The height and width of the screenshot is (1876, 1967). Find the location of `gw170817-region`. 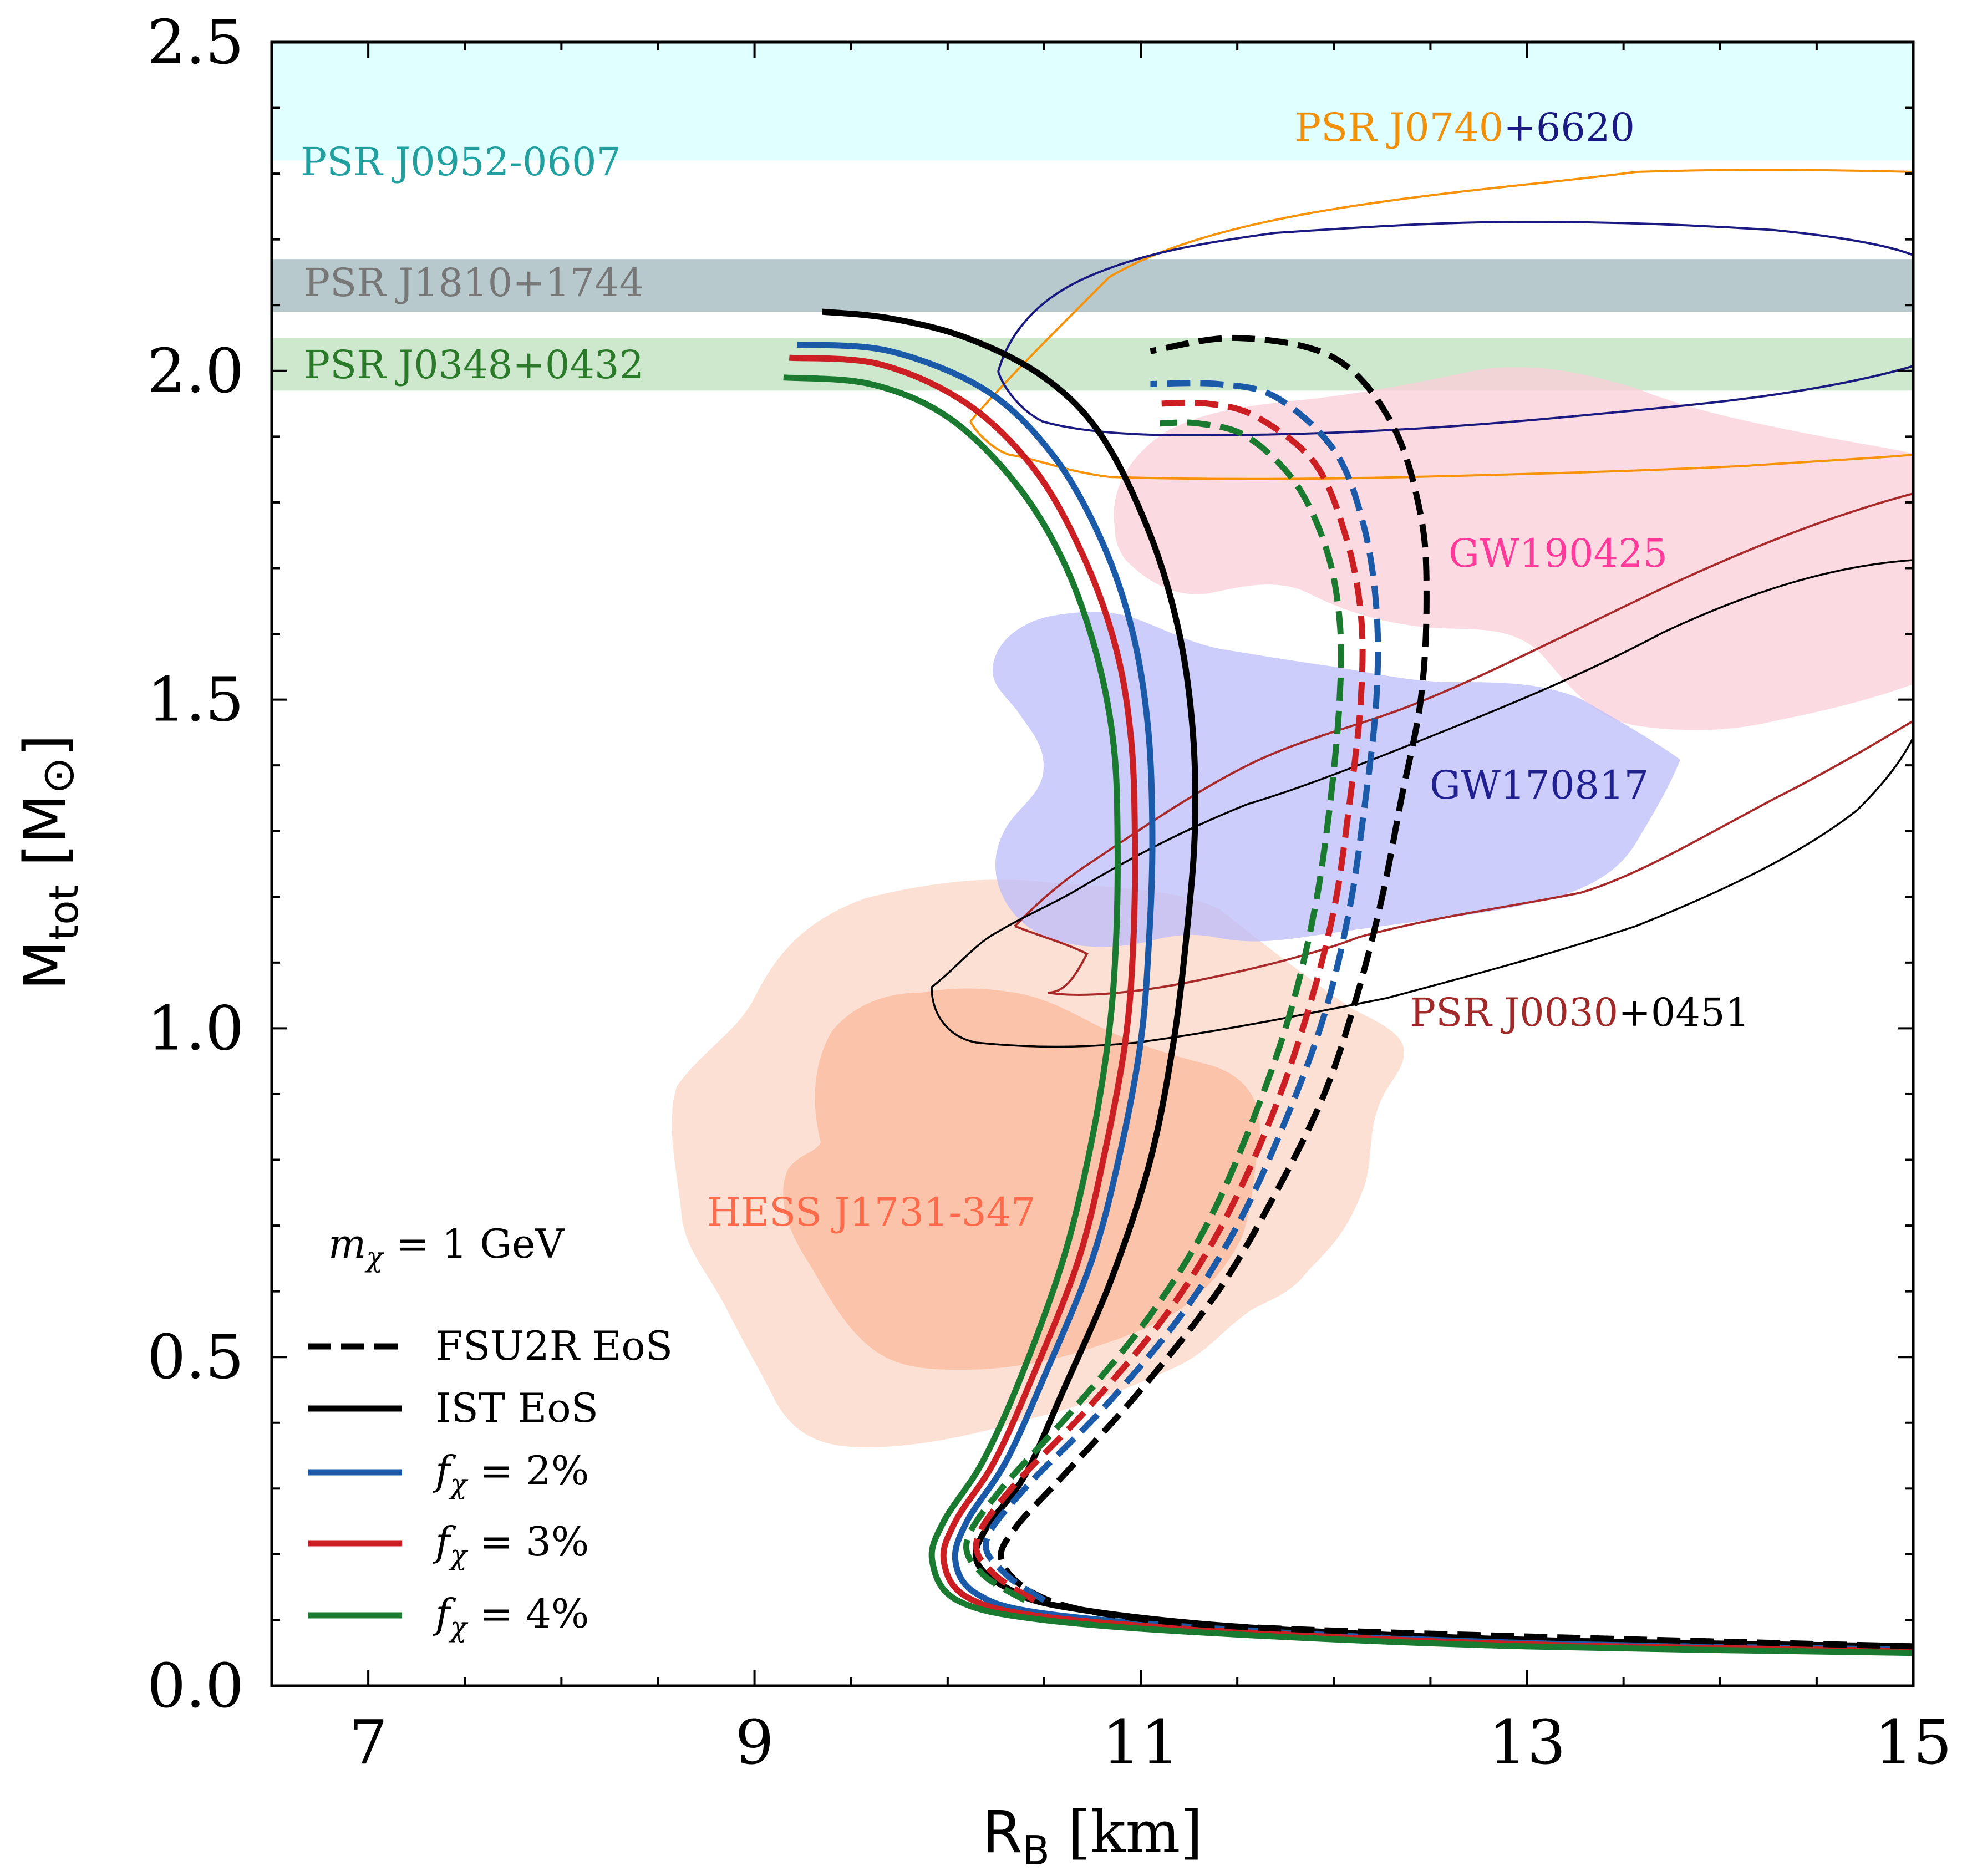

gw170817-region is located at coordinates (1336, 779).